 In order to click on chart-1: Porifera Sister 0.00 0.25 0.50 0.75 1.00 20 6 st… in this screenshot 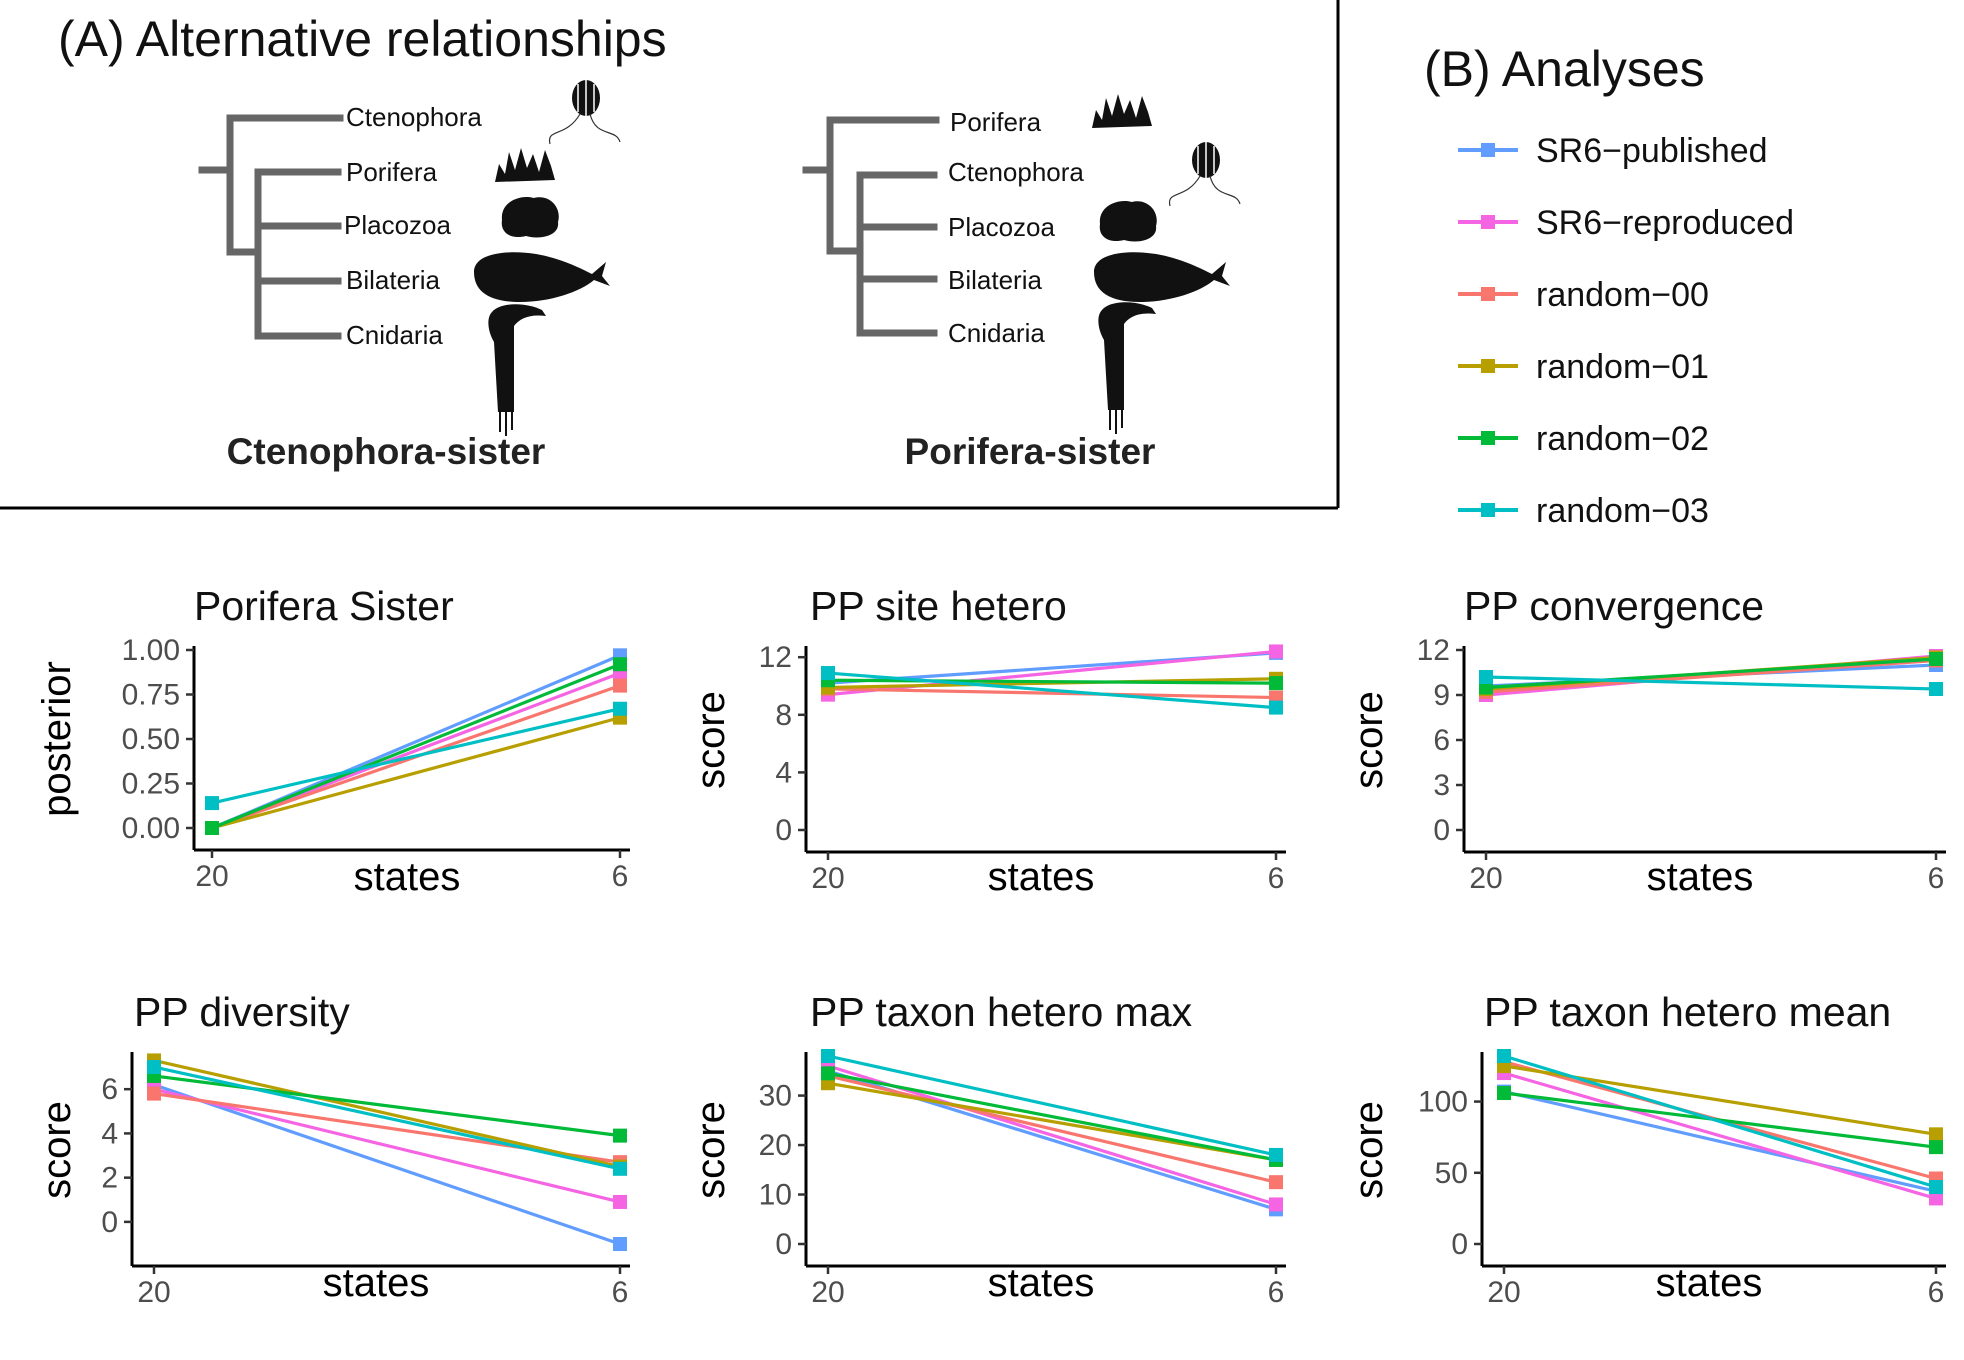, I will do `click(332, 741)`.